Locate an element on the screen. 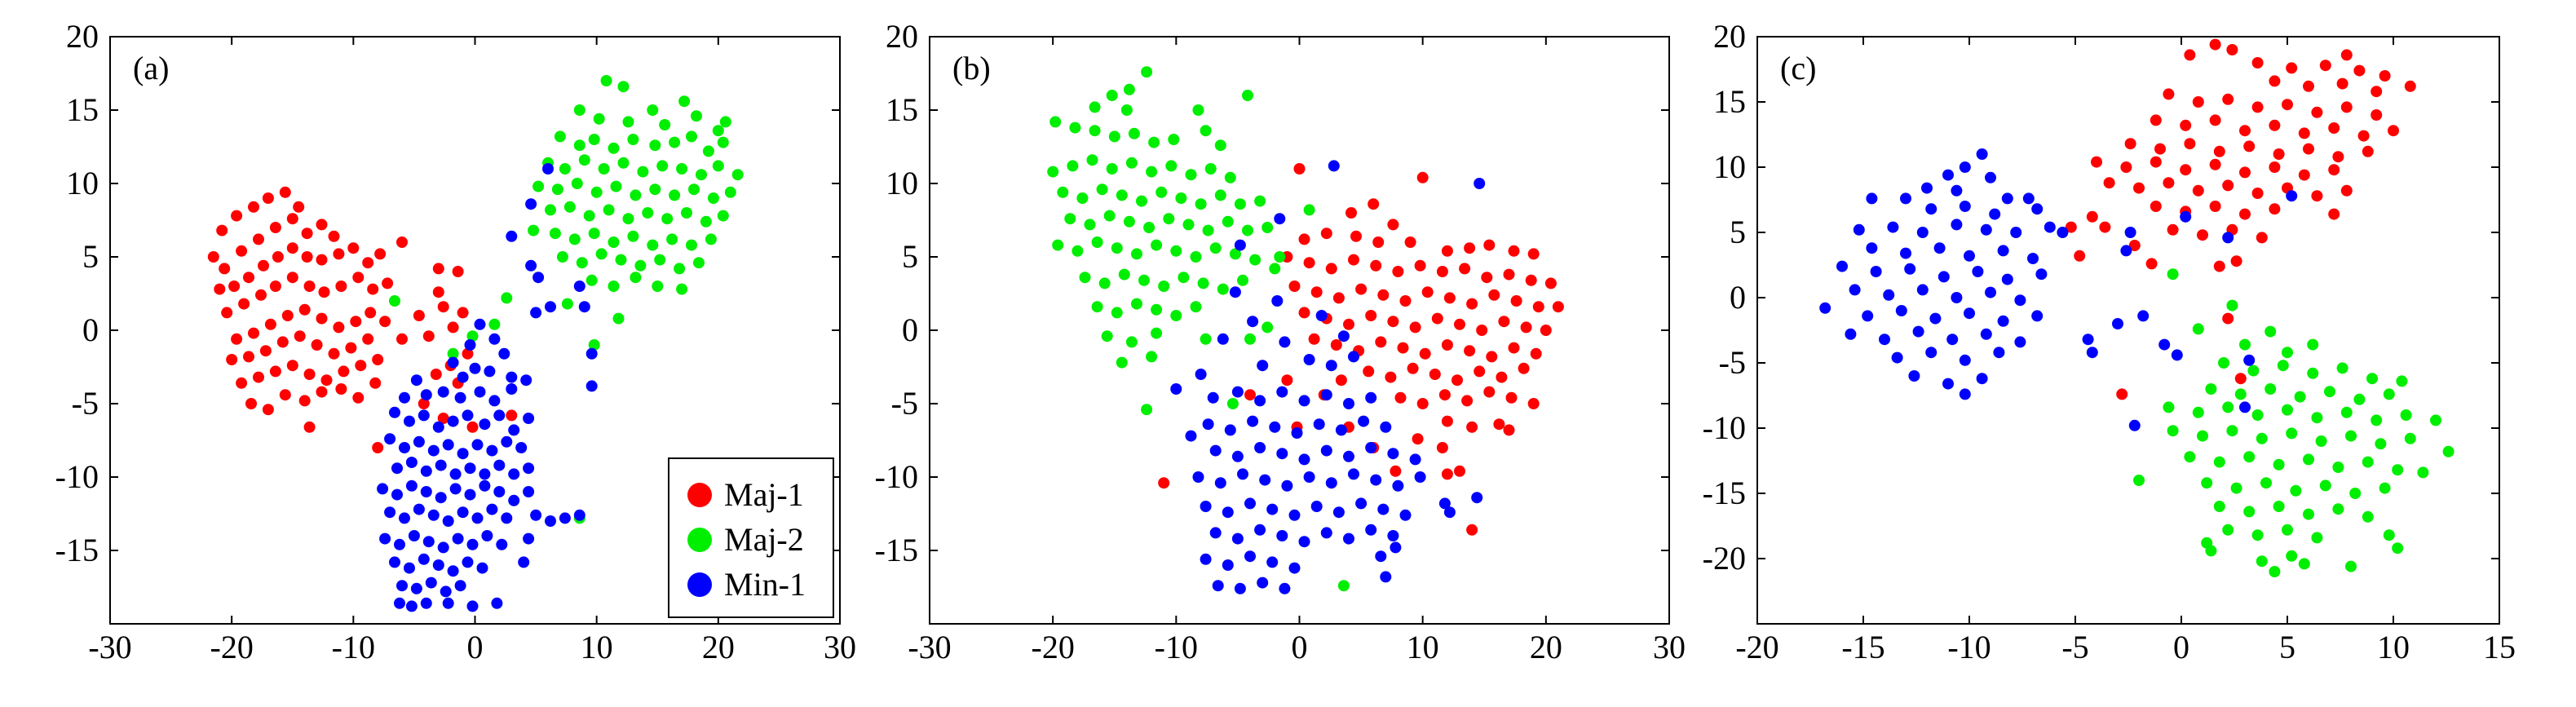 This screenshot has height=707, width=2576. x-tick-label: 20 is located at coordinates (1546, 647).